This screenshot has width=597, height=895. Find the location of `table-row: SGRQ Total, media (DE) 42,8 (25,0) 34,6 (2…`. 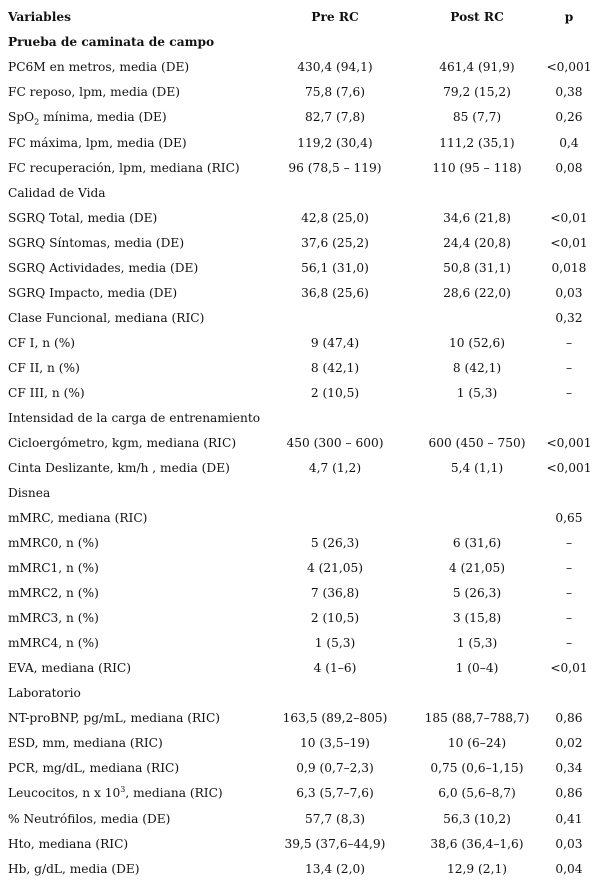

table-row: SGRQ Total, media (DE) 42,8 (25,0) 34,6 (2… is located at coordinates (300, 218).